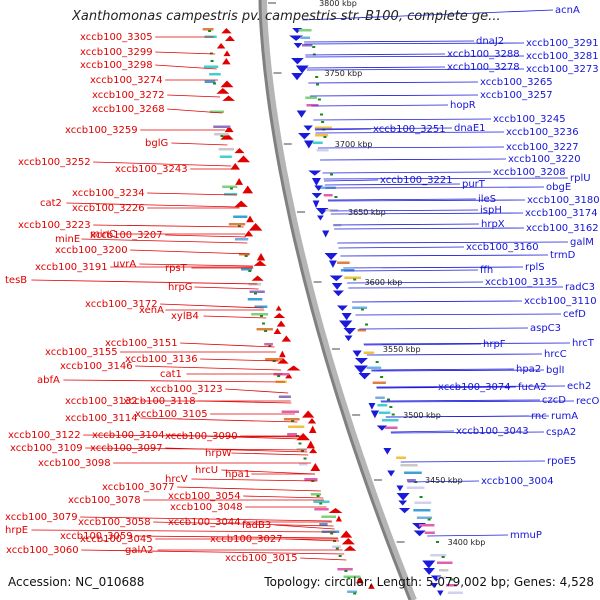 The width and height of the screenshot is (600, 600). Describe the element at coordinates (561, 213) in the screenshot. I see `gene-label-reverse: xccb100_3174` at that location.